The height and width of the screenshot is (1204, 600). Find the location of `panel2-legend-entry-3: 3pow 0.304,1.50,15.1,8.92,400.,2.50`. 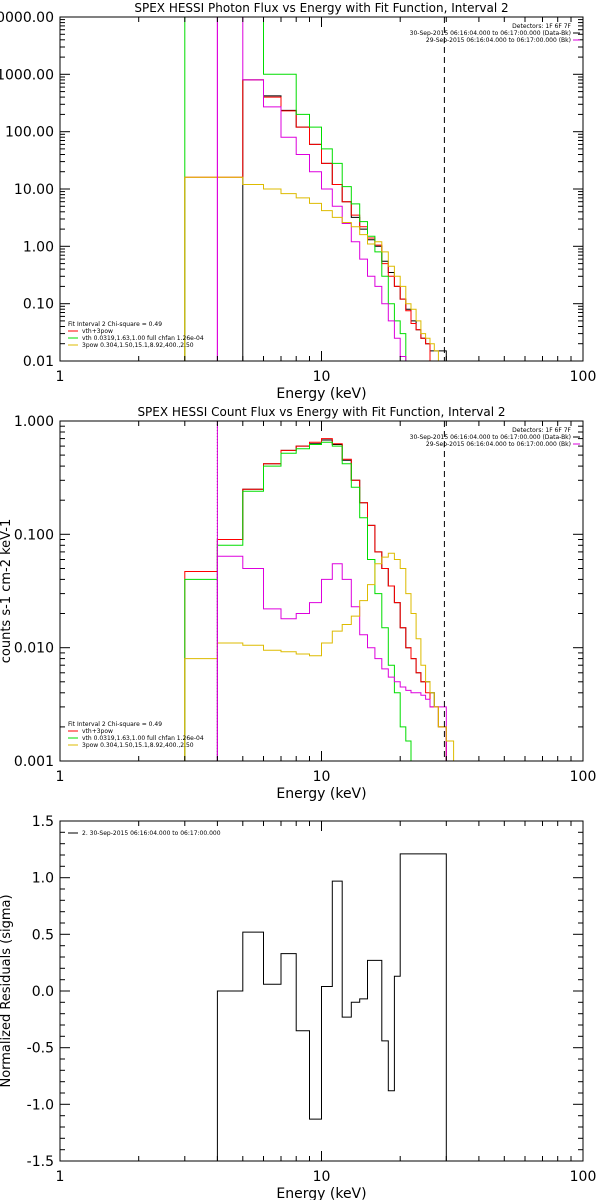

panel2-legend-entry-3: 3pow 0.304,1.50,15.1,8.92,400.,2.50 is located at coordinates (138, 745).